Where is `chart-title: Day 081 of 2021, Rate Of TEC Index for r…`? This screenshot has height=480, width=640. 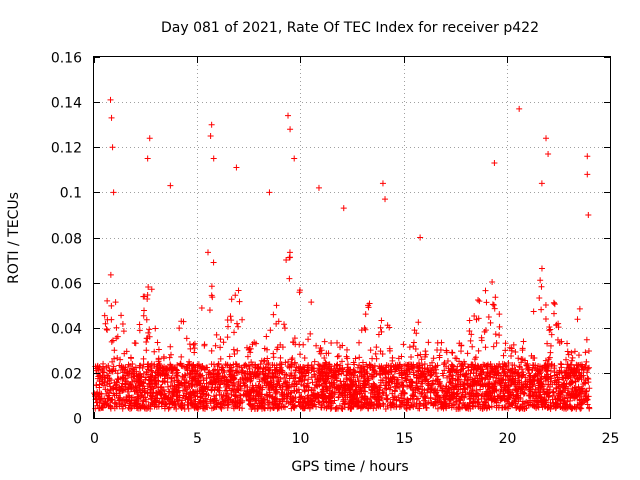
chart-title: Day 081 of 2021, Rate Of TEC Index for r… is located at coordinates (350, 28).